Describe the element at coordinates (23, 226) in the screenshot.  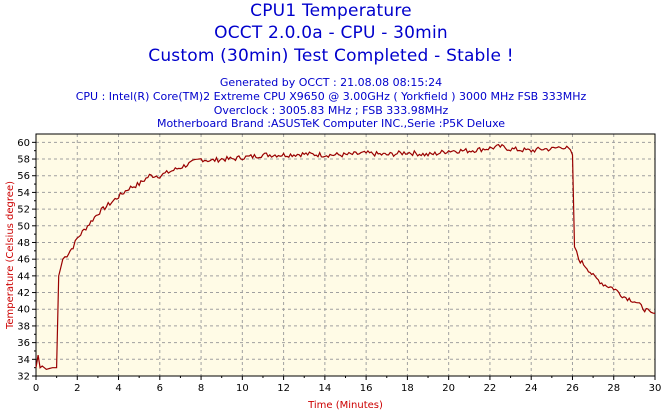
I see `y-tick-label: 50` at that location.